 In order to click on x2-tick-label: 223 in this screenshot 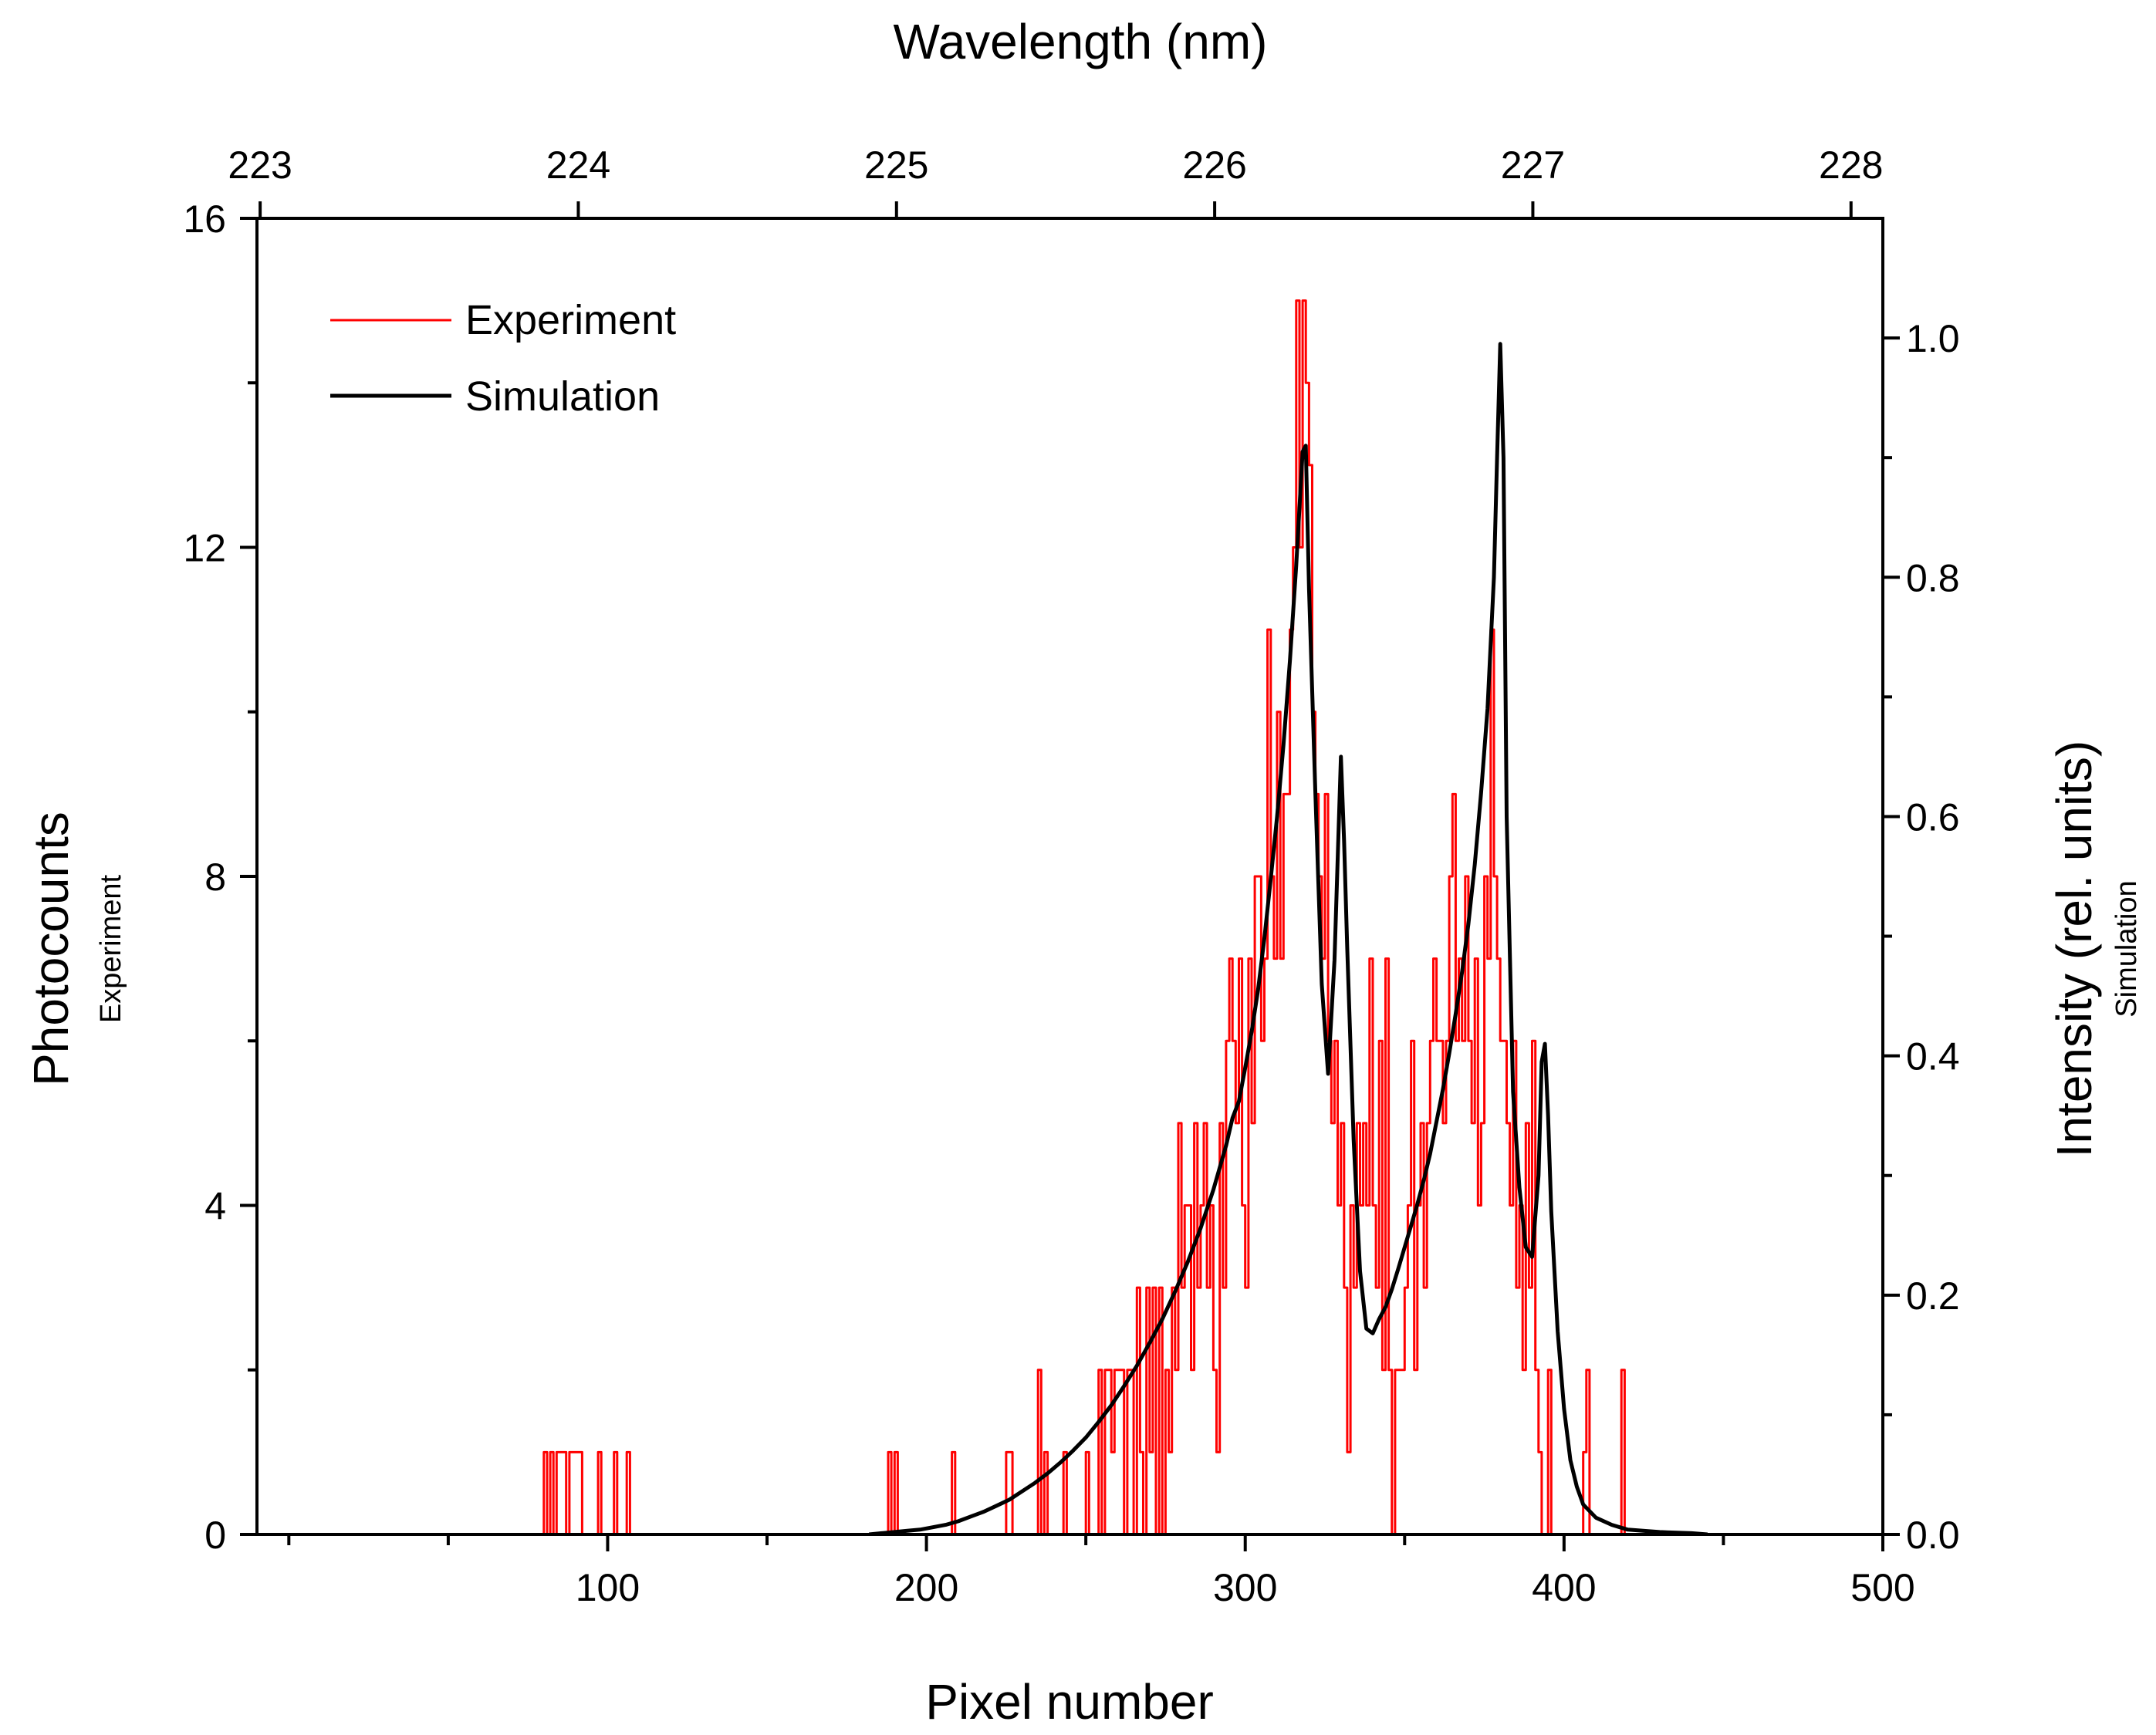, I will do `click(260, 165)`.